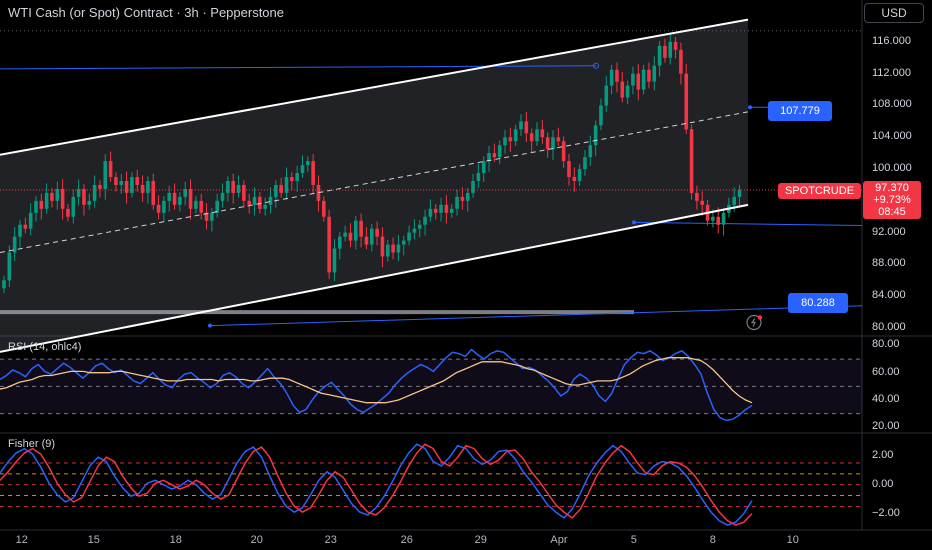  Describe the element at coordinates (883, 483) in the screenshot. I see `fisher-axis-tick: 0.00` at that location.